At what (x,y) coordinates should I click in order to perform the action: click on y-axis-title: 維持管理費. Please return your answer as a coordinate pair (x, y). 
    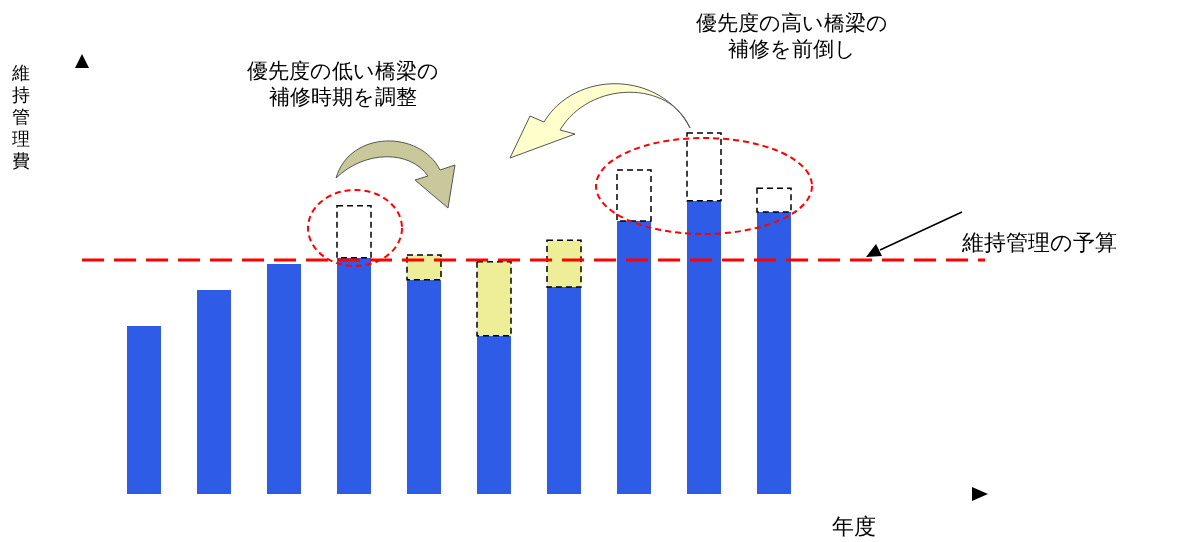
    Looking at the image, I should click on (21, 117).